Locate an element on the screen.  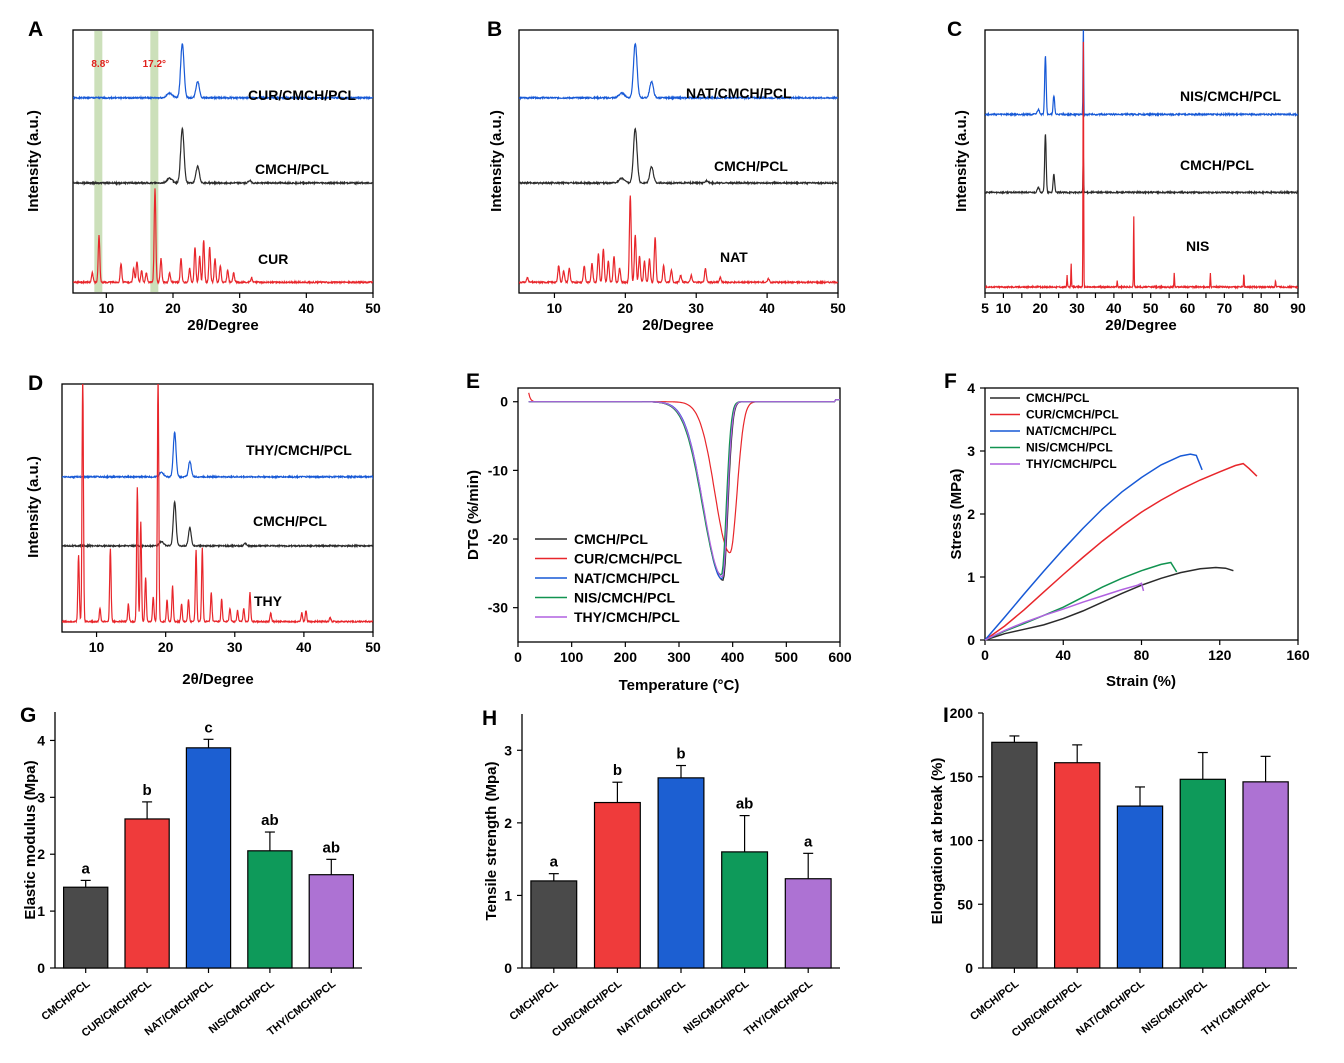
y-axis-title: Elongation at break (%) is located at coordinates (937, 841).